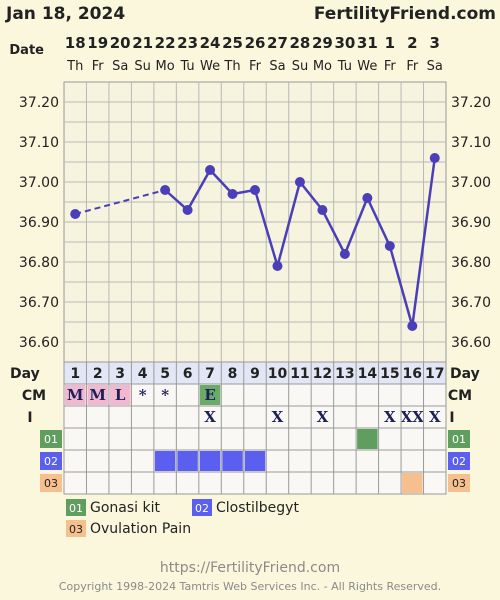 The width and height of the screenshot is (500, 600). I want to click on intercourse-label-left: I, so click(29, 418).